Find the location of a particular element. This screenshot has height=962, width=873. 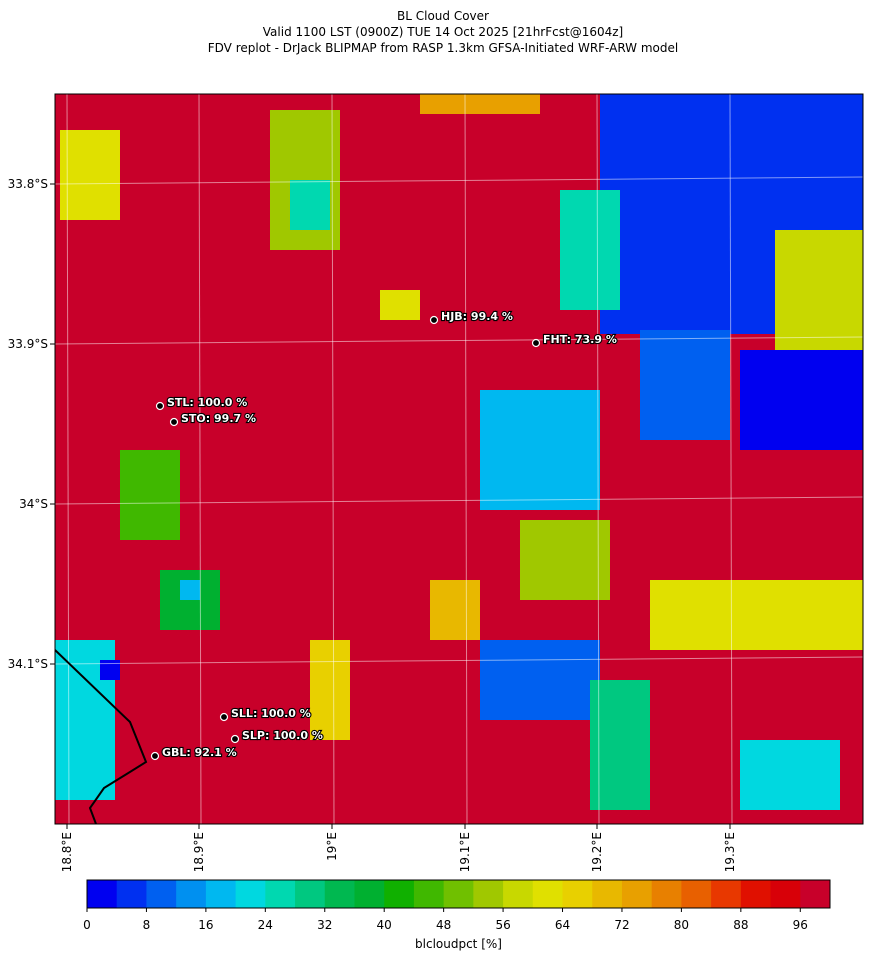

station-label: STO: 99.7 % is located at coordinates (218, 418).